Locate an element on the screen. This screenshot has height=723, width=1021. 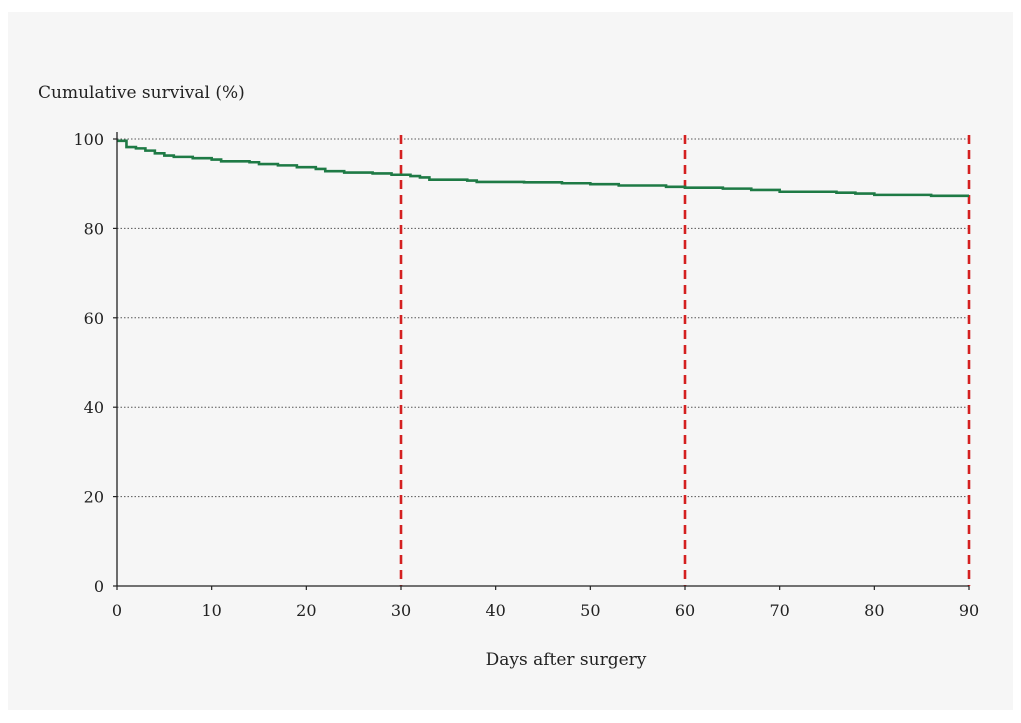
x-tick-label: 60 is located at coordinates (685, 610).